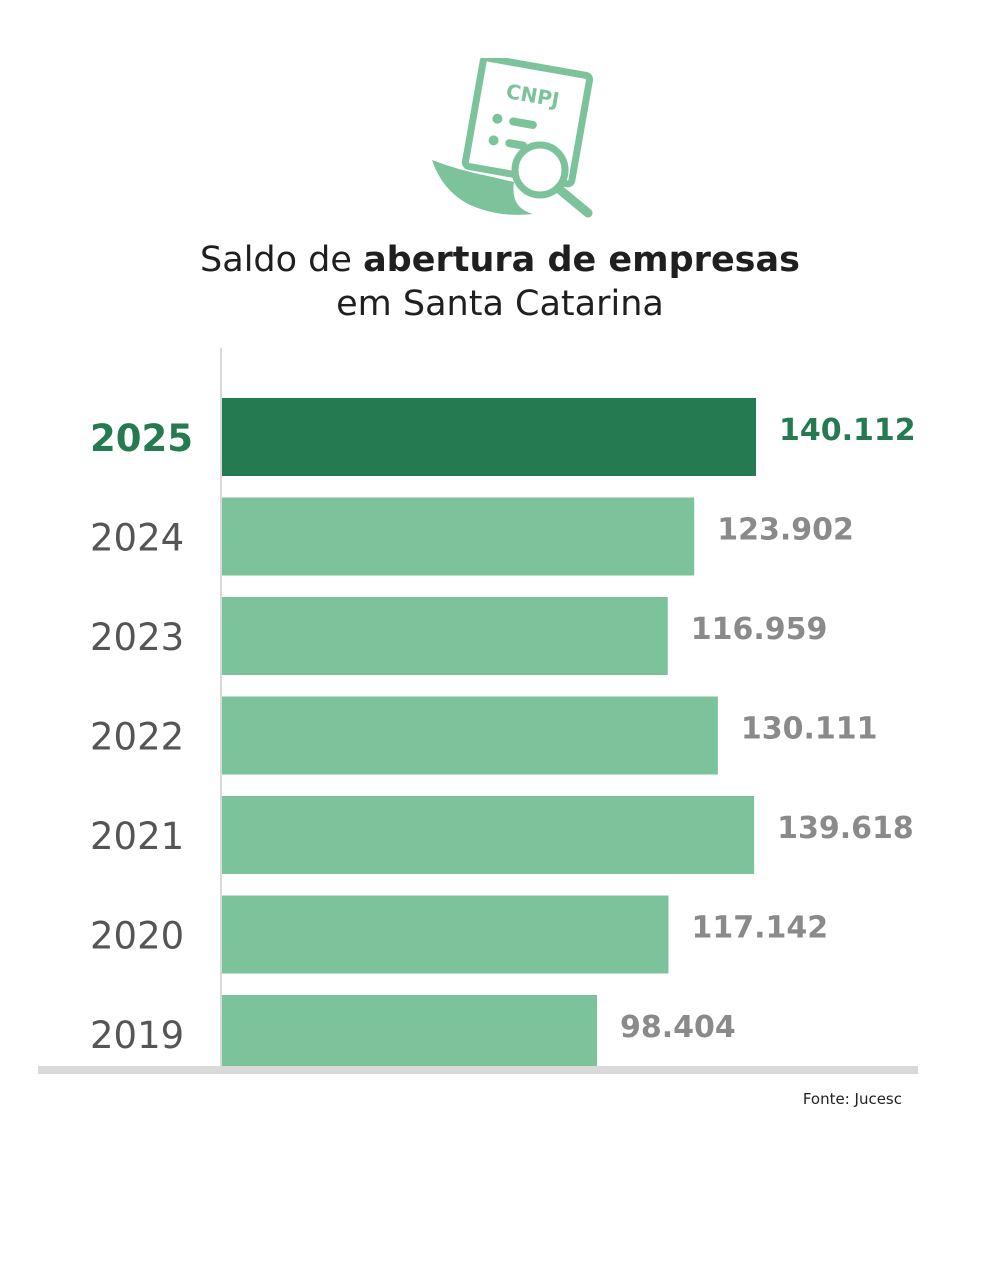 This screenshot has width=1000, height=1277. I want to click on category-label-2023: 2023, so click(137, 637).